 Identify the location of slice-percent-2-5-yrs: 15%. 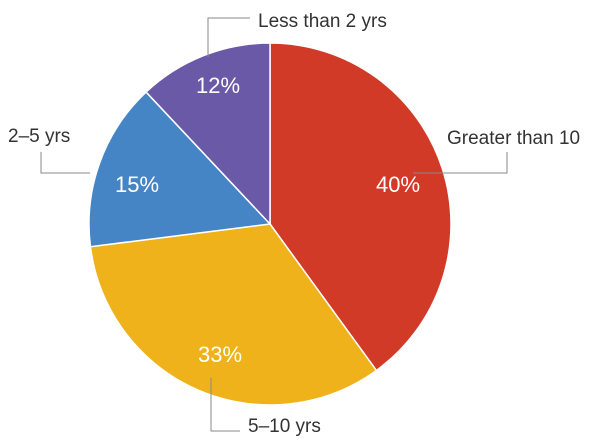
(137, 184).